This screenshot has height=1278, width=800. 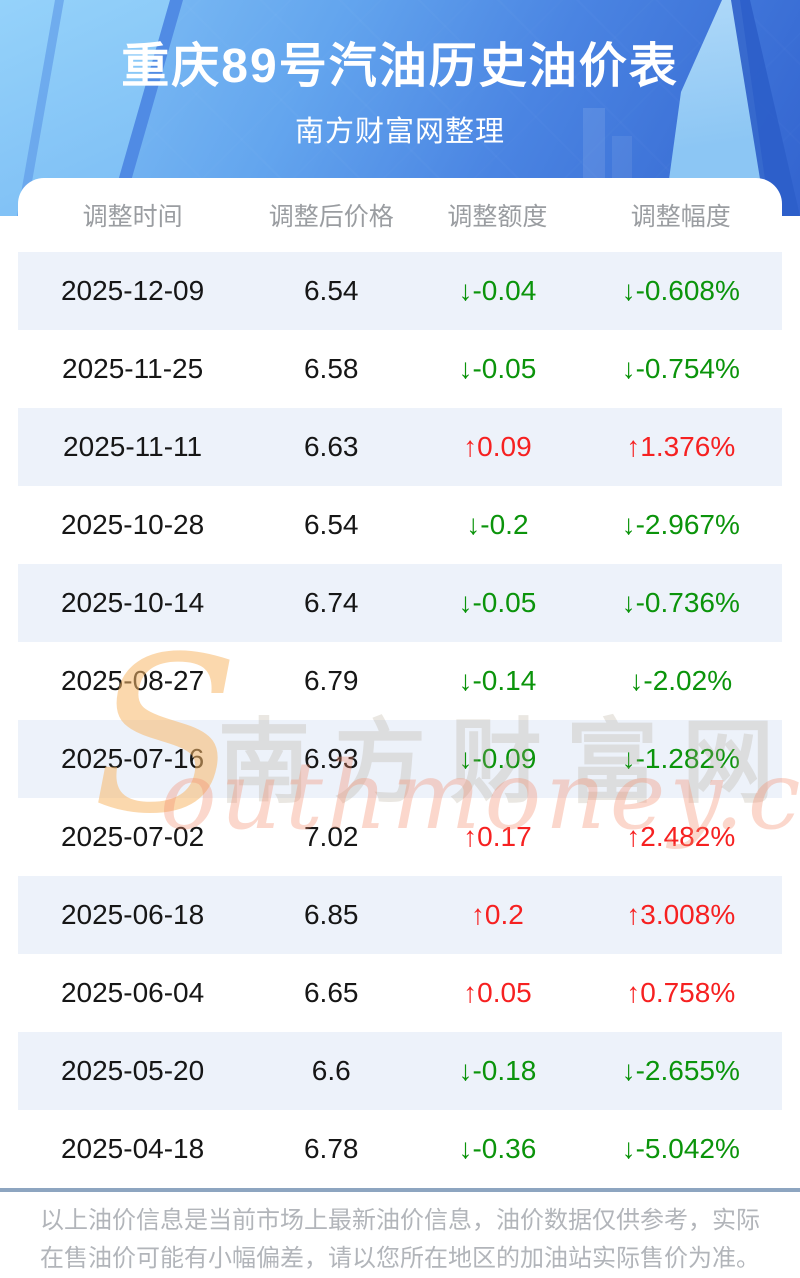 What do you see at coordinates (132, 992) in the screenshot?
I see `row-date: 2025-06-04` at bounding box center [132, 992].